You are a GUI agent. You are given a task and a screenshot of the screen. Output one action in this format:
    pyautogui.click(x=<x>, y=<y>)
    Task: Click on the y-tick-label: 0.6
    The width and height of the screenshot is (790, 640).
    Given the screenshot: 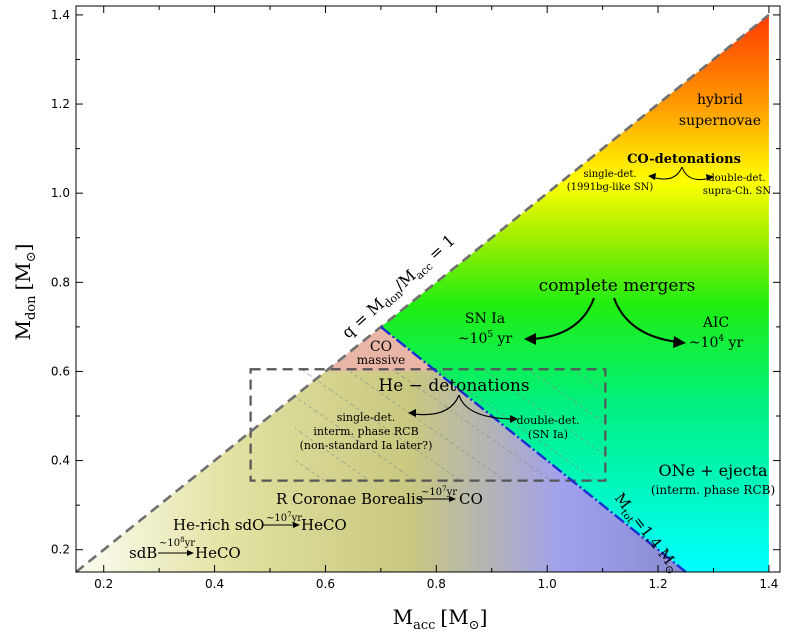 What is the action you would take?
    pyautogui.click(x=60, y=371)
    